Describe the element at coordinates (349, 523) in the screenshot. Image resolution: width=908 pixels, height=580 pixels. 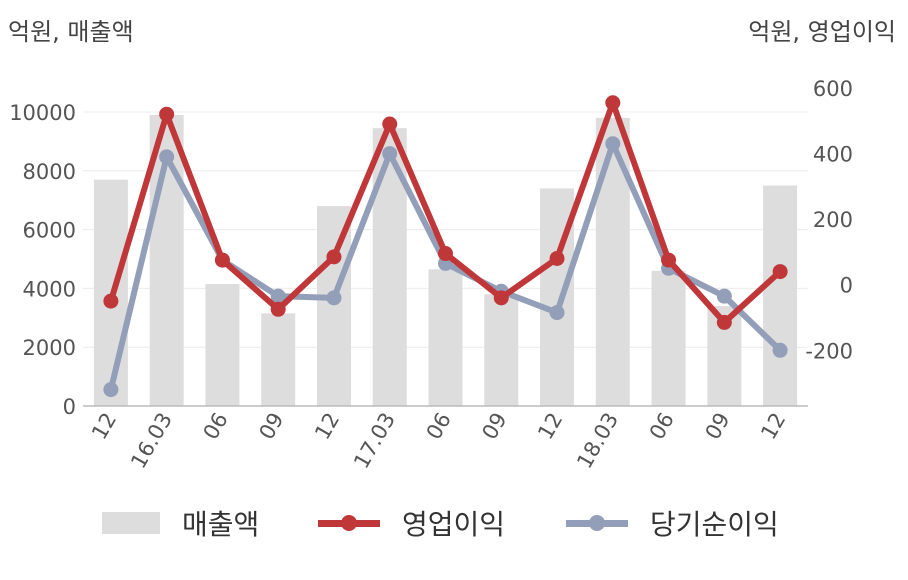
I see `legend-swatch-operating-profit` at that location.